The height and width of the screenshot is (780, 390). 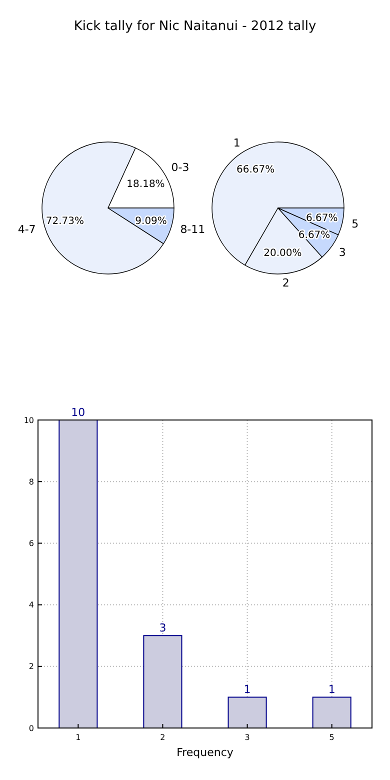 What do you see at coordinates (205, 752) in the screenshot?
I see `x-axis-title: Frequency` at bounding box center [205, 752].